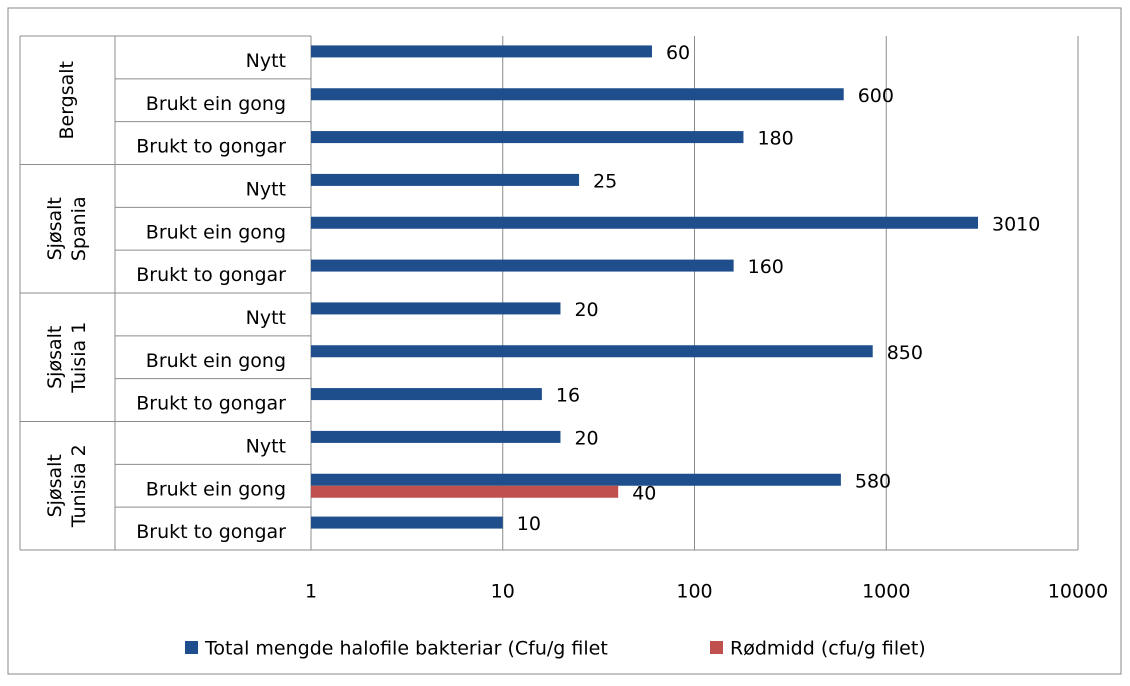 This screenshot has width=1130, height=686. I want to click on x-tick-label: 1000, so click(886, 592).